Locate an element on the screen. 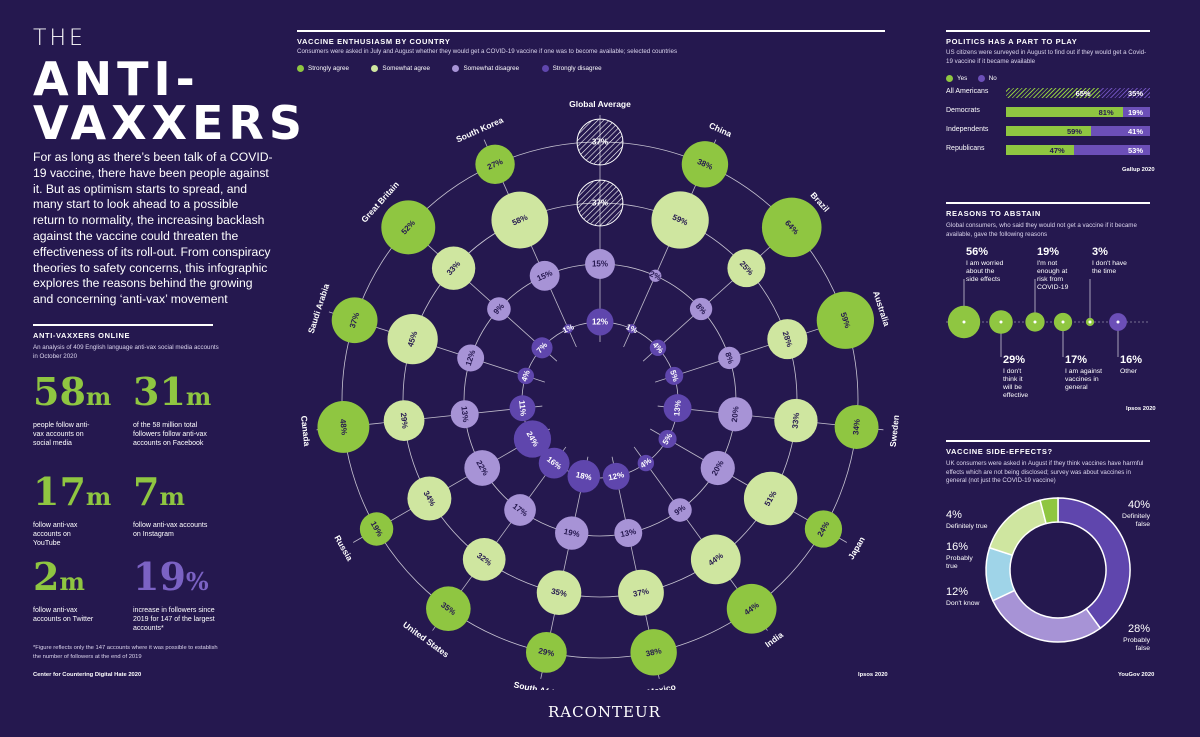 The image size is (1200, 737). bubble-label: 20% is located at coordinates (735, 414).